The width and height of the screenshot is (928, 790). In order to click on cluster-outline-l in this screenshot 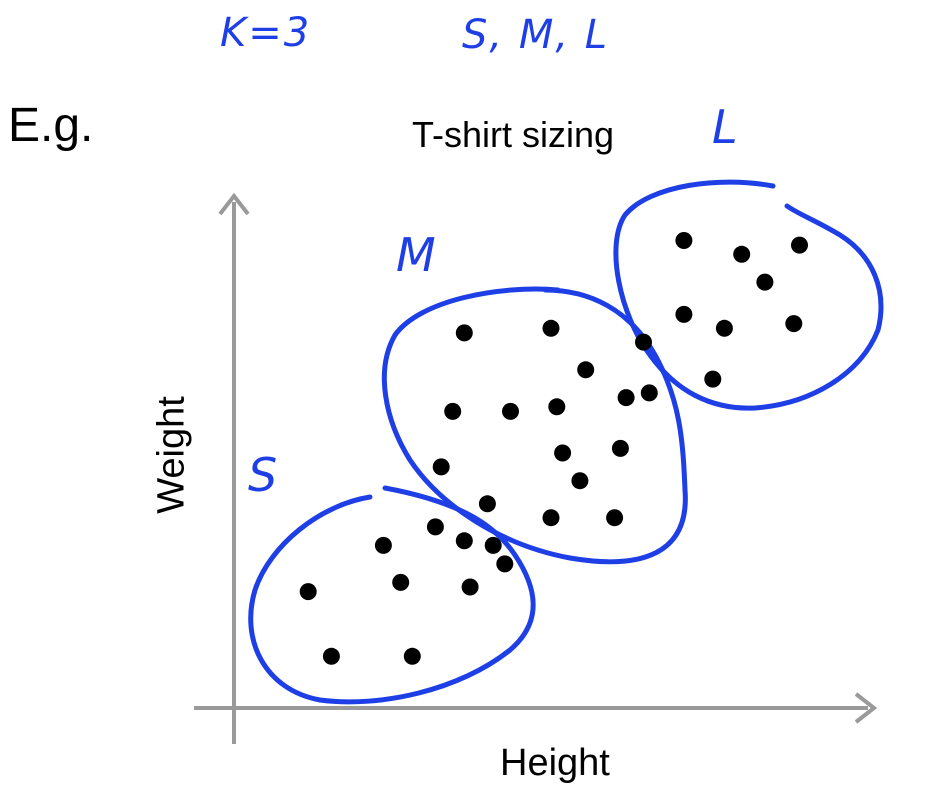, I will do `click(748, 295)`.